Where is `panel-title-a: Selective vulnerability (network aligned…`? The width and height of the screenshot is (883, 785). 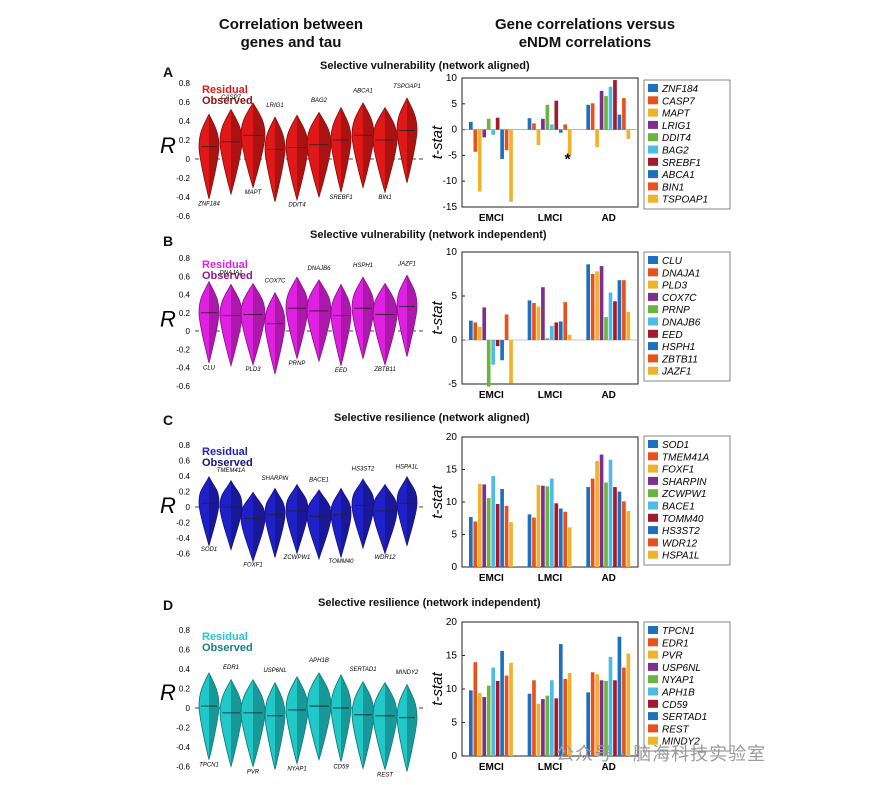
panel-title-a: Selective vulnerability (network aligned… is located at coordinates (425, 66).